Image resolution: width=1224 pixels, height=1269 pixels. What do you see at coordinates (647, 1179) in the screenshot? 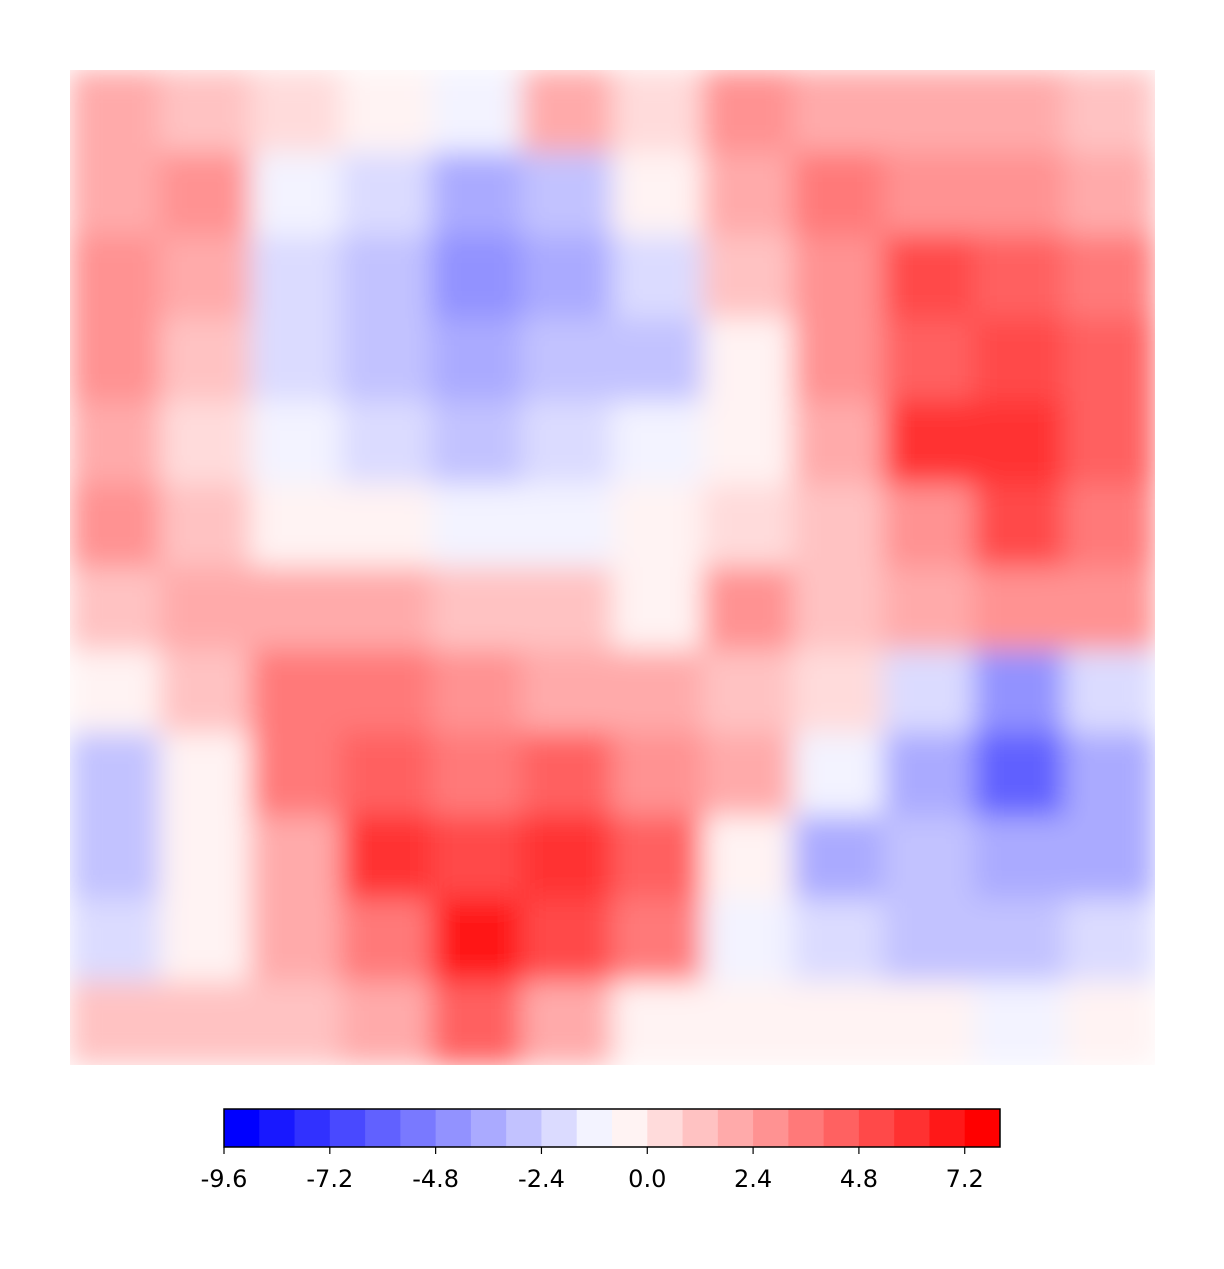
I see `colorbar-tick-label: 0.0` at bounding box center [647, 1179].